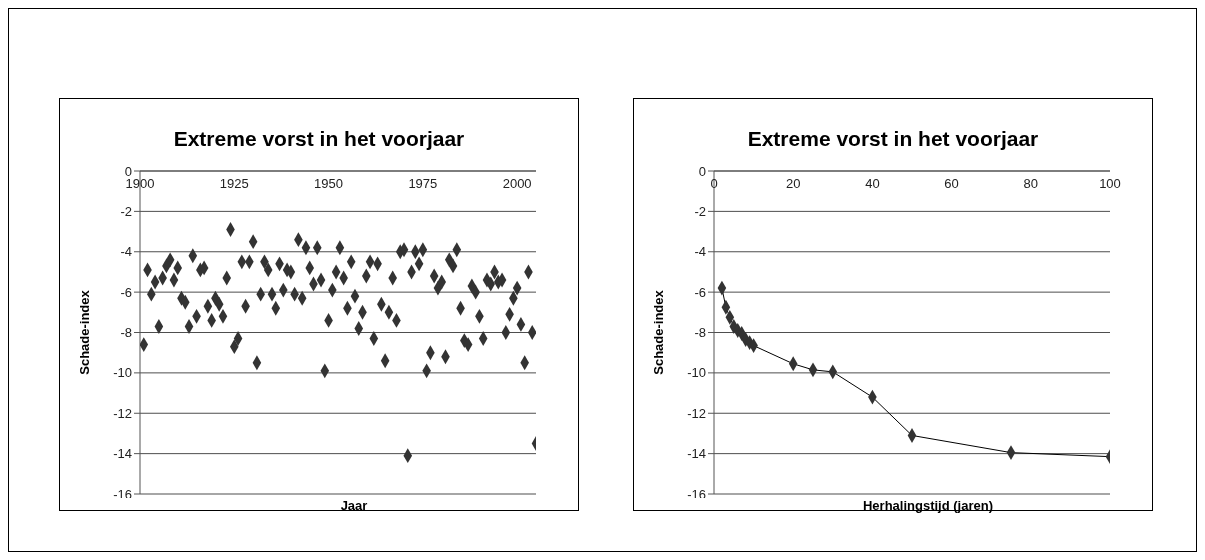 The height and width of the screenshot is (560, 1205). What do you see at coordinates (140, 184) in the screenshot?
I see `x-tick-label: 1900` at bounding box center [140, 184].